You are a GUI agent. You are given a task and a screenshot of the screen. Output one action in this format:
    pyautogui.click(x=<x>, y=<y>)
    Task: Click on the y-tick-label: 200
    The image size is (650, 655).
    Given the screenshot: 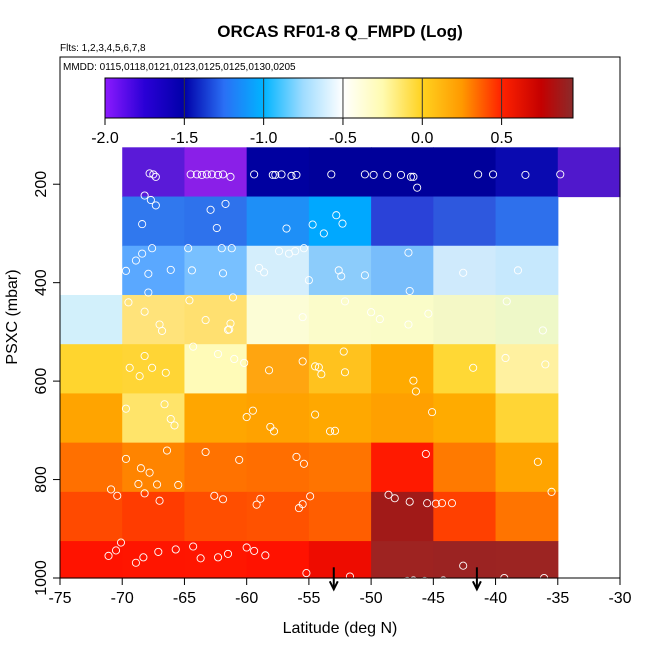 What is the action you would take?
    pyautogui.click(x=41, y=184)
    